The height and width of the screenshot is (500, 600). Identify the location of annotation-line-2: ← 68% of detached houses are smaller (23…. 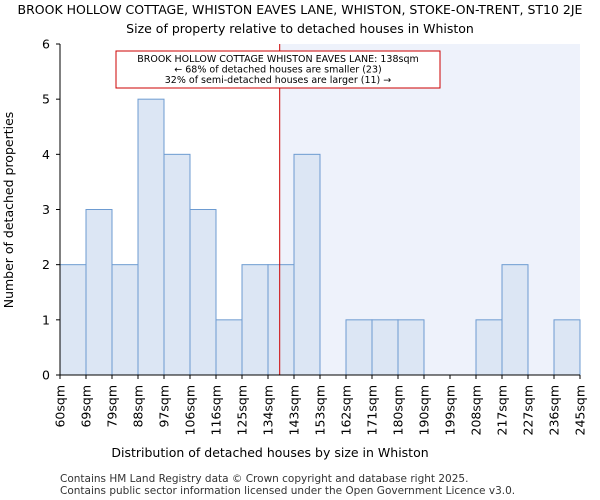
(277, 70).